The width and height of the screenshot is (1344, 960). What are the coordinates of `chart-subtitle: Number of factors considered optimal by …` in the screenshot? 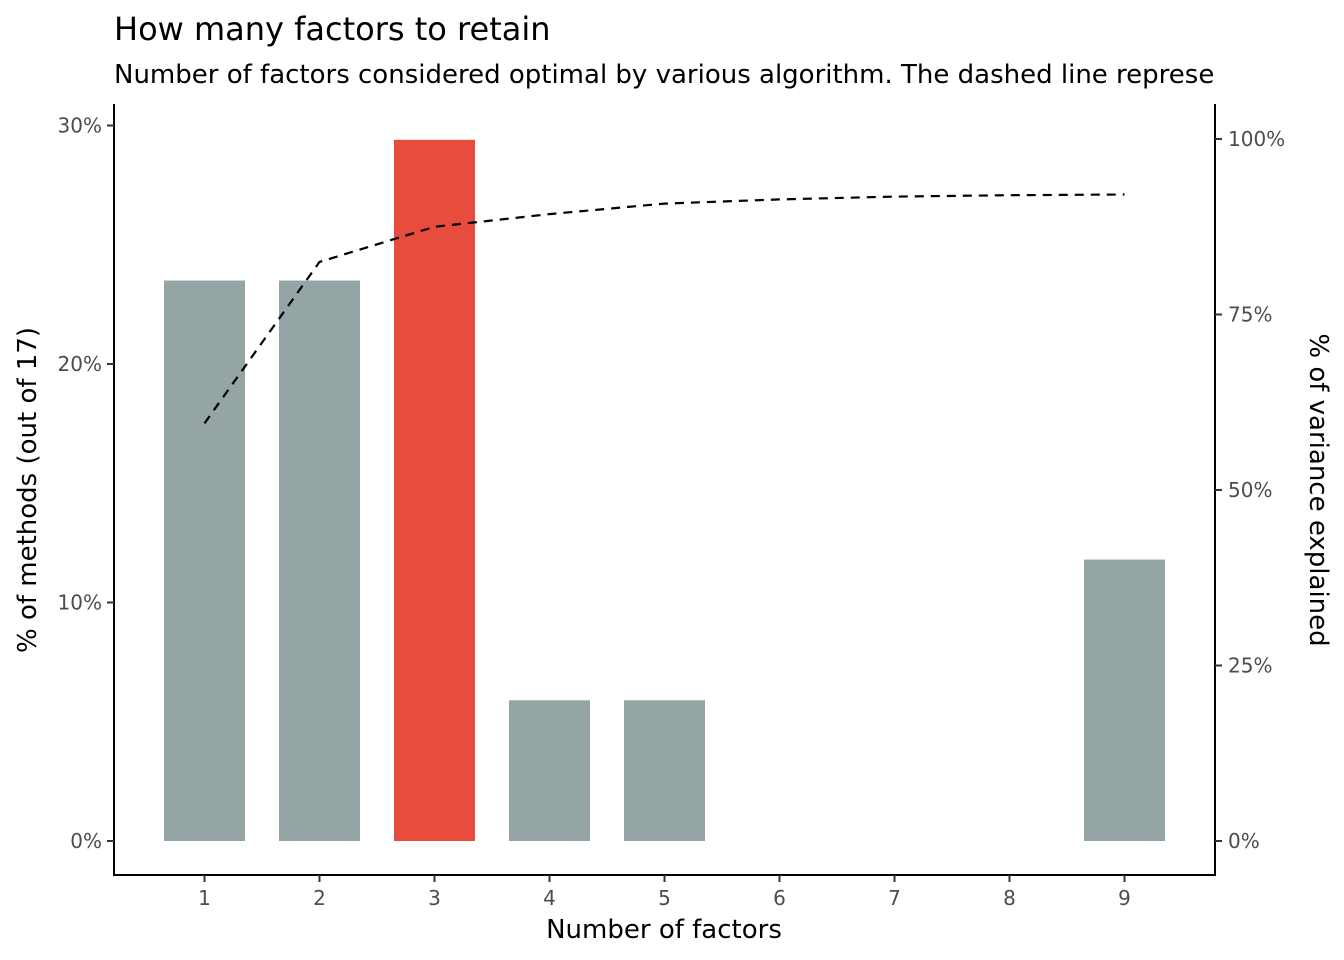 It's located at (664, 75).